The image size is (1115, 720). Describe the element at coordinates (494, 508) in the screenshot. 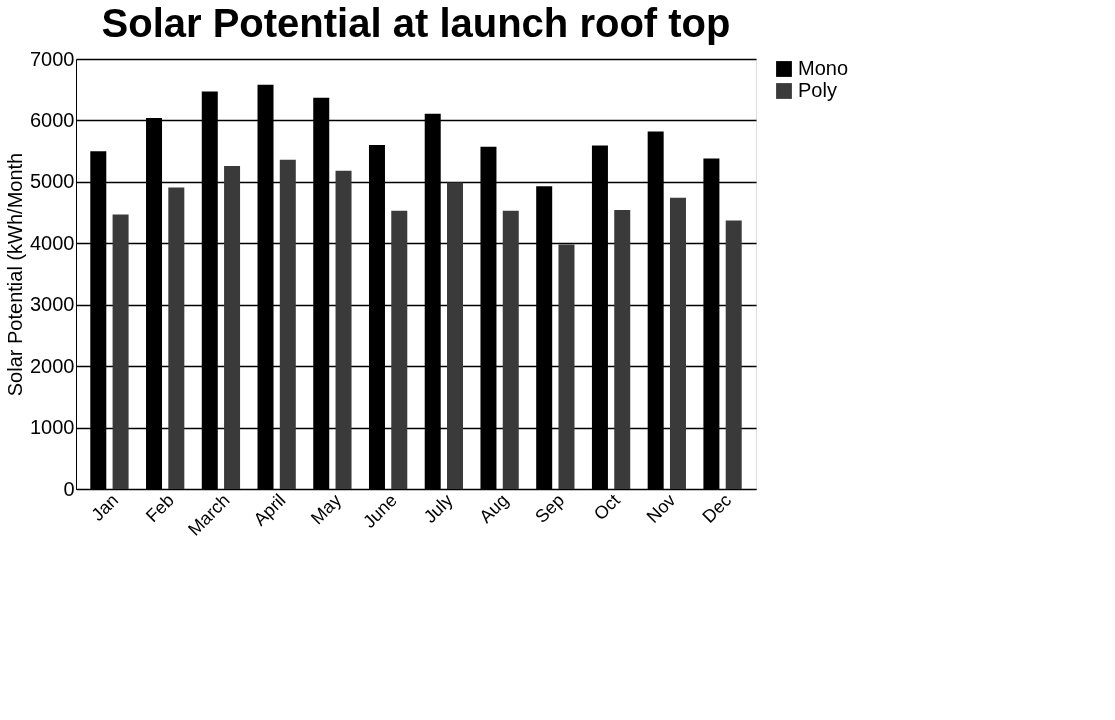

I see `x-tick-label: Aug` at that location.